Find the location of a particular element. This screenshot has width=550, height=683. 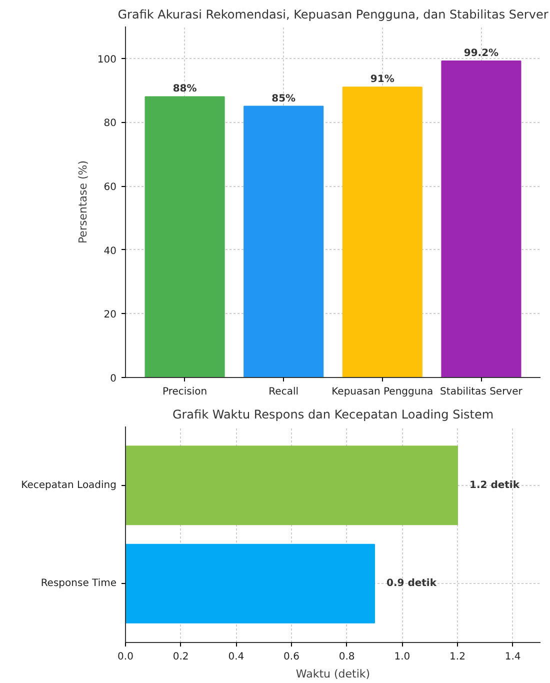

y-tick-label: 80 is located at coordinates (110, 124).